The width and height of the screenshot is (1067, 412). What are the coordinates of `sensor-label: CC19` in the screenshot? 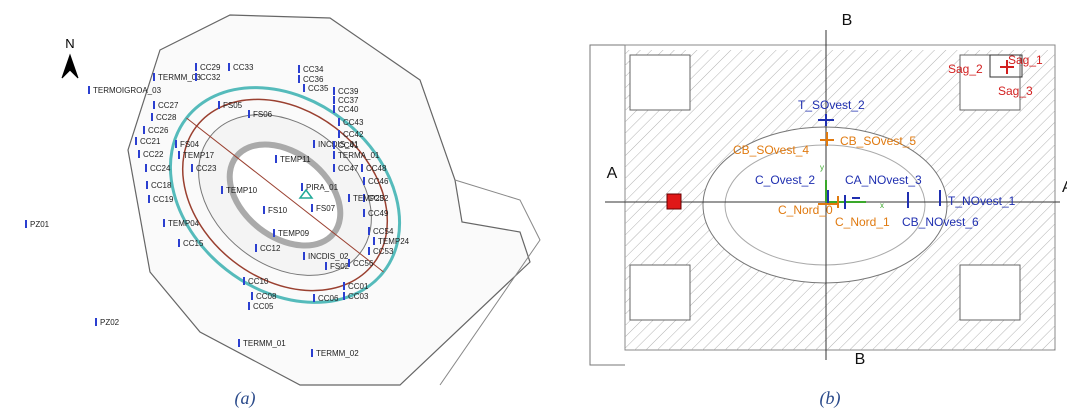 It's located at (163, 199).